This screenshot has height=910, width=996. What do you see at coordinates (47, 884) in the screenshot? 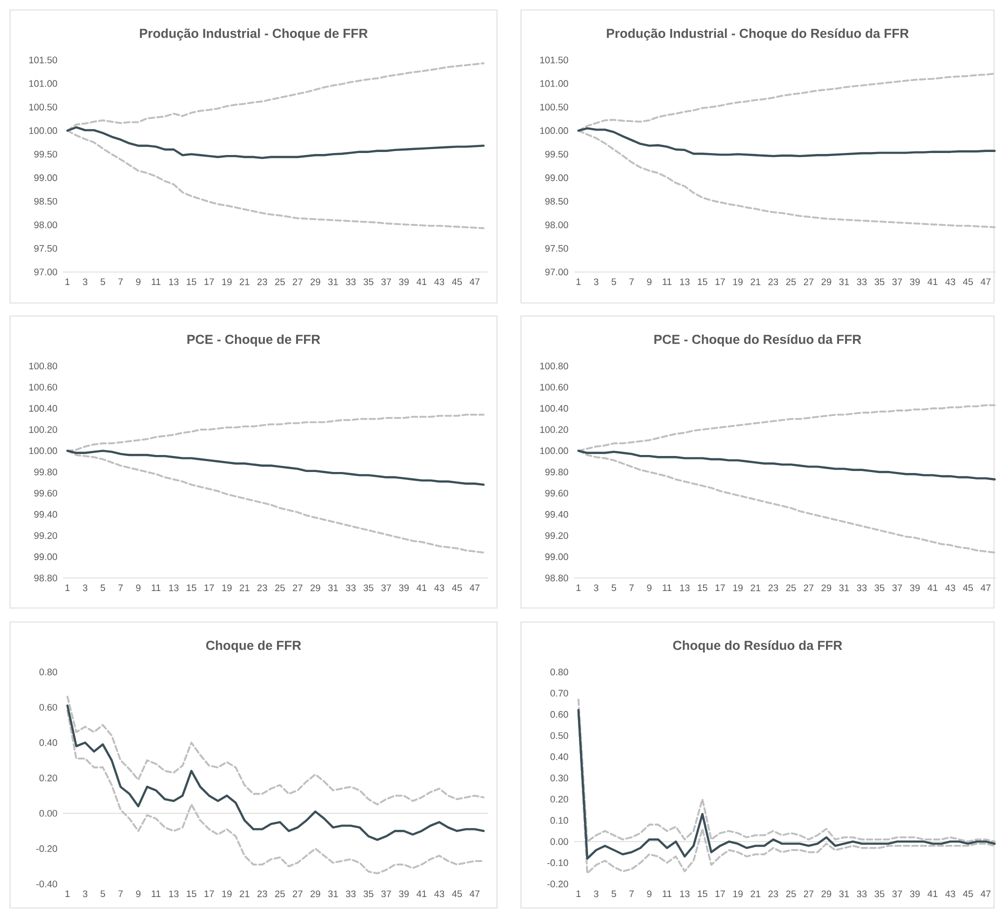
I see `y-tick-label: -0.40` at bounding box center [47, 884].